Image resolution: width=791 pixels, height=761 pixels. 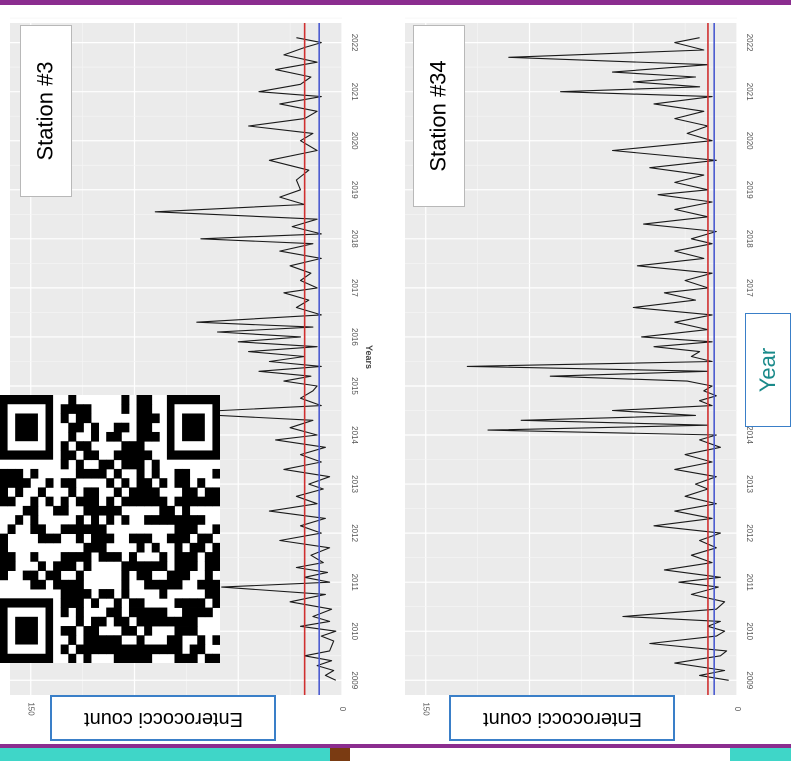 What do you see at coordinates (110, 529) in the screenshot?
I see `qr-code-graphic` at bounding box center [110, 529].